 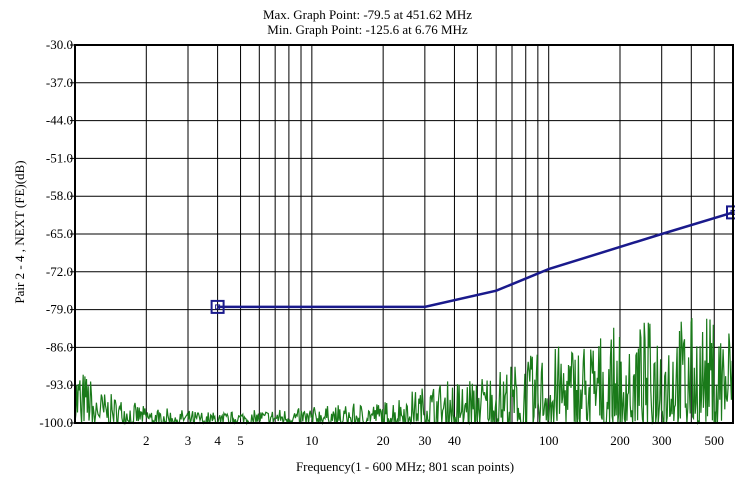 What do you see at coordinates (59, 157) in the screenshot?
I see `y-tick-label: -51.0` at bounding box center [59, 157].